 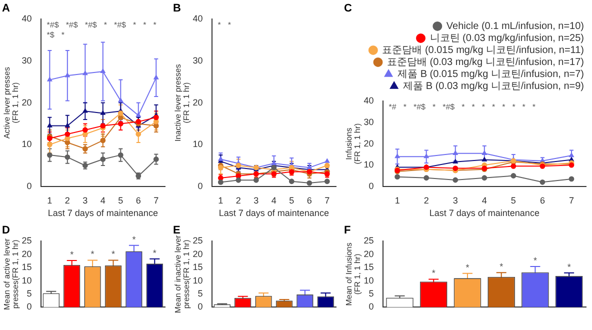 I want to click on legend-label: 제품 B (0.015 mg/kg 니코틴/infusion, n=7), so click(x=491, y=74).